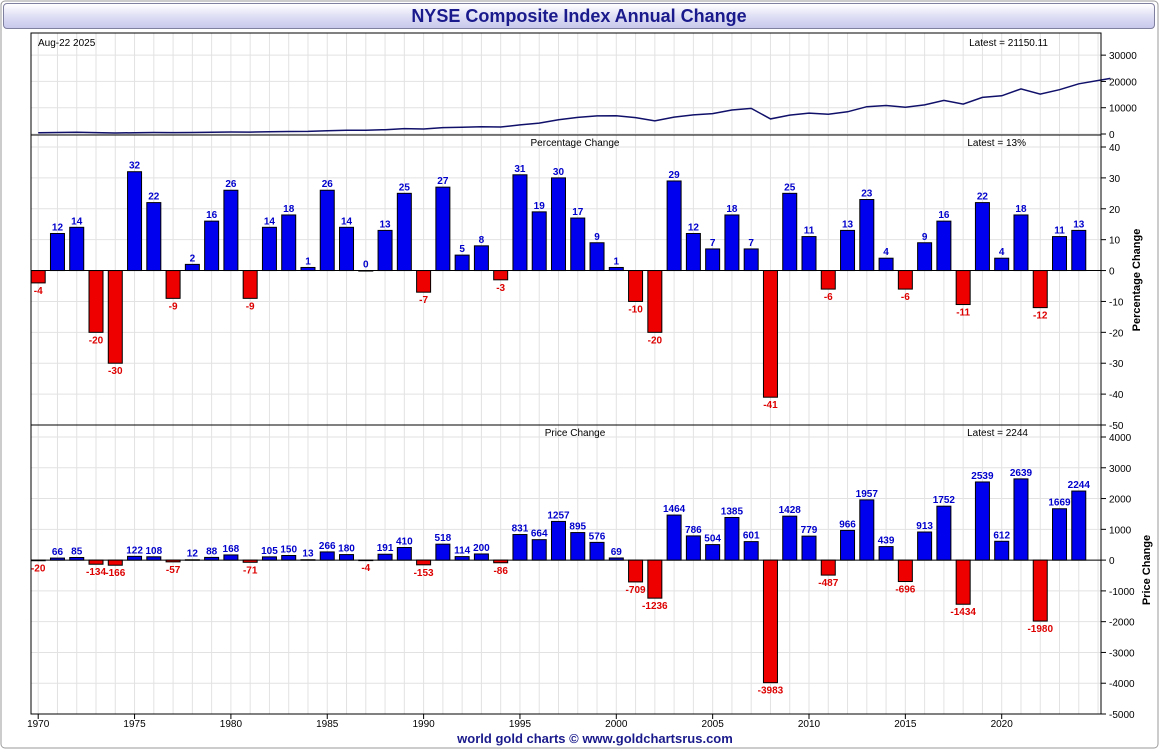 This screenshot has width=1160, height=750. I want to click on price-change-panel-title: Price Change, so click(575, 433).